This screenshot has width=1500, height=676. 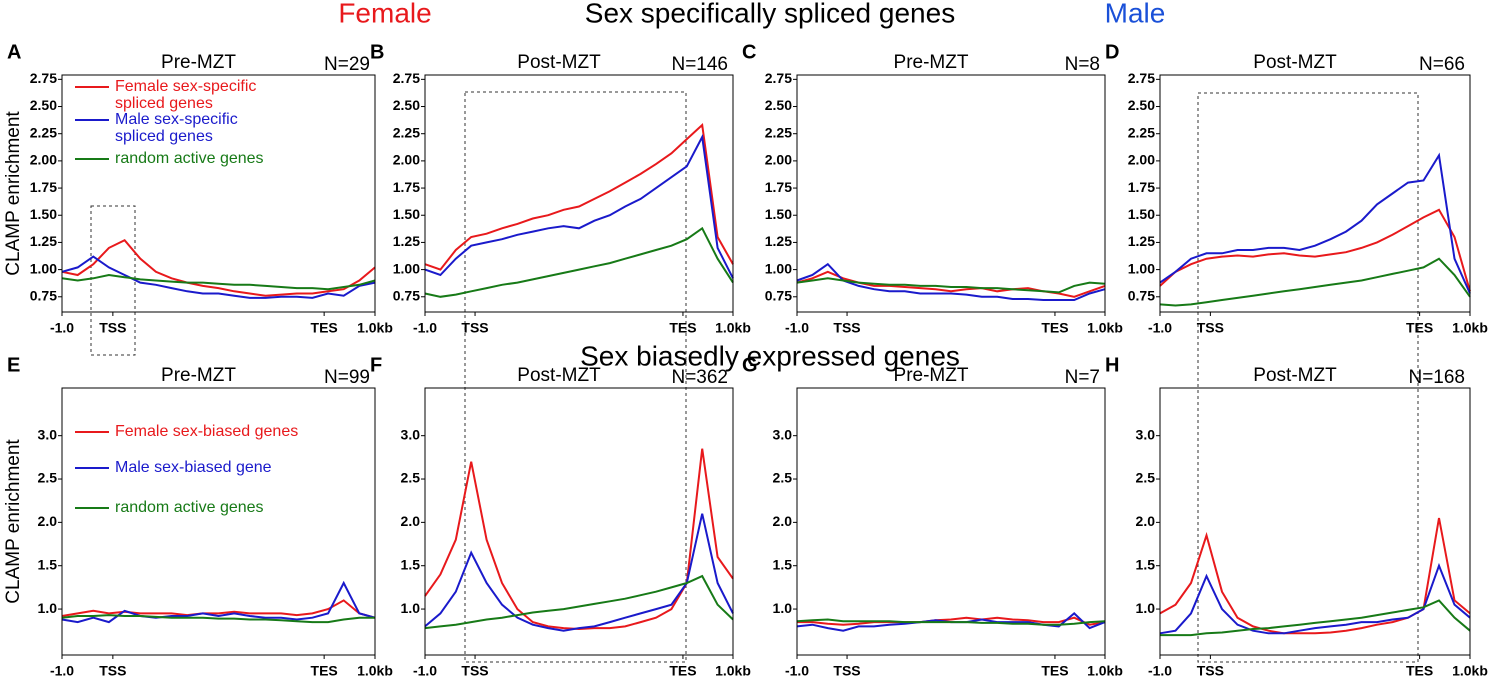 I want to click on panel-letter: A, so click(x=14, y=52).